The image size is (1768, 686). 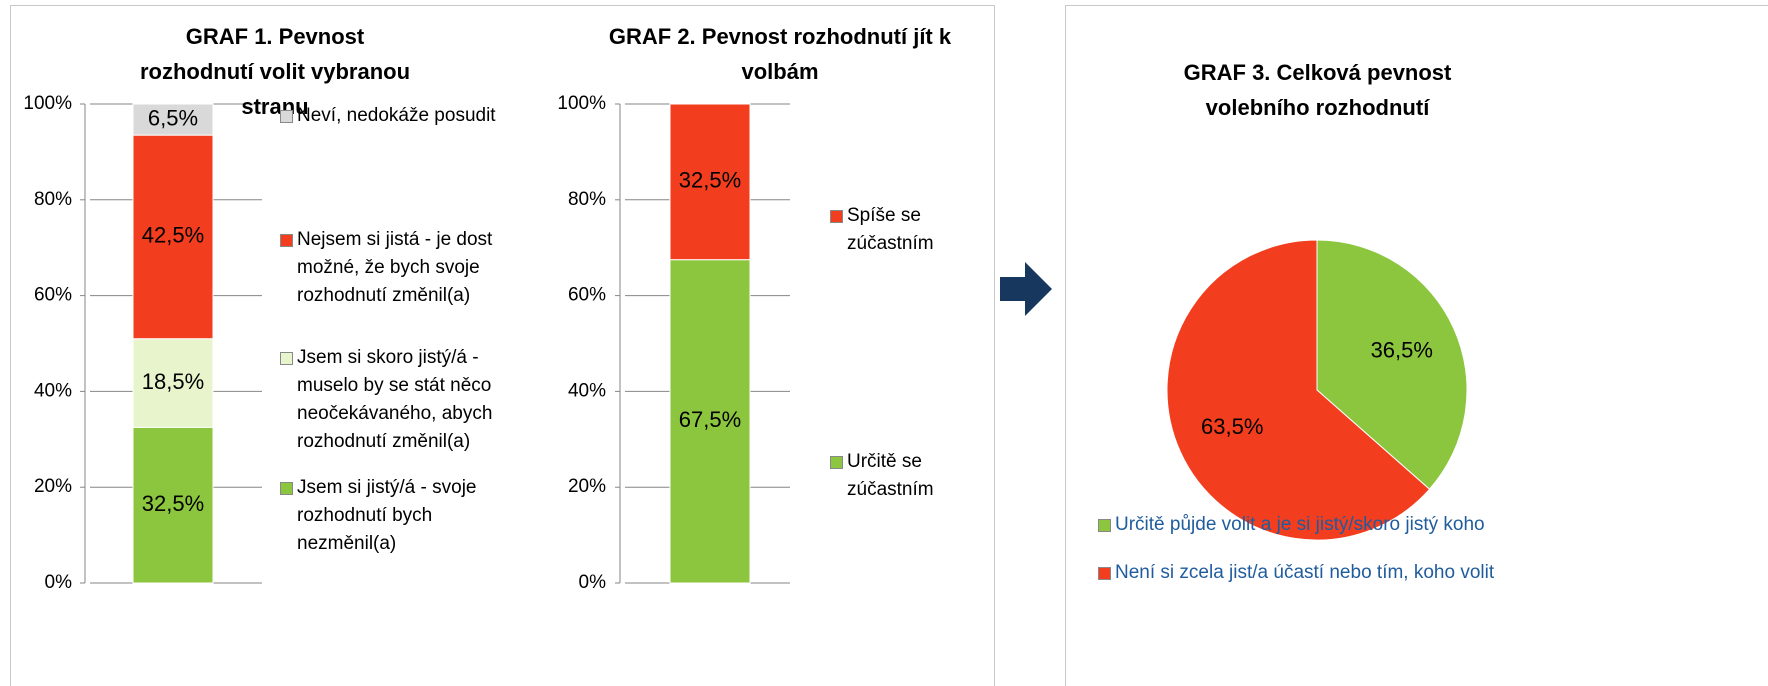 I want to click on legend-item: Určitě se zúčastním, so click(x=895, y=476).